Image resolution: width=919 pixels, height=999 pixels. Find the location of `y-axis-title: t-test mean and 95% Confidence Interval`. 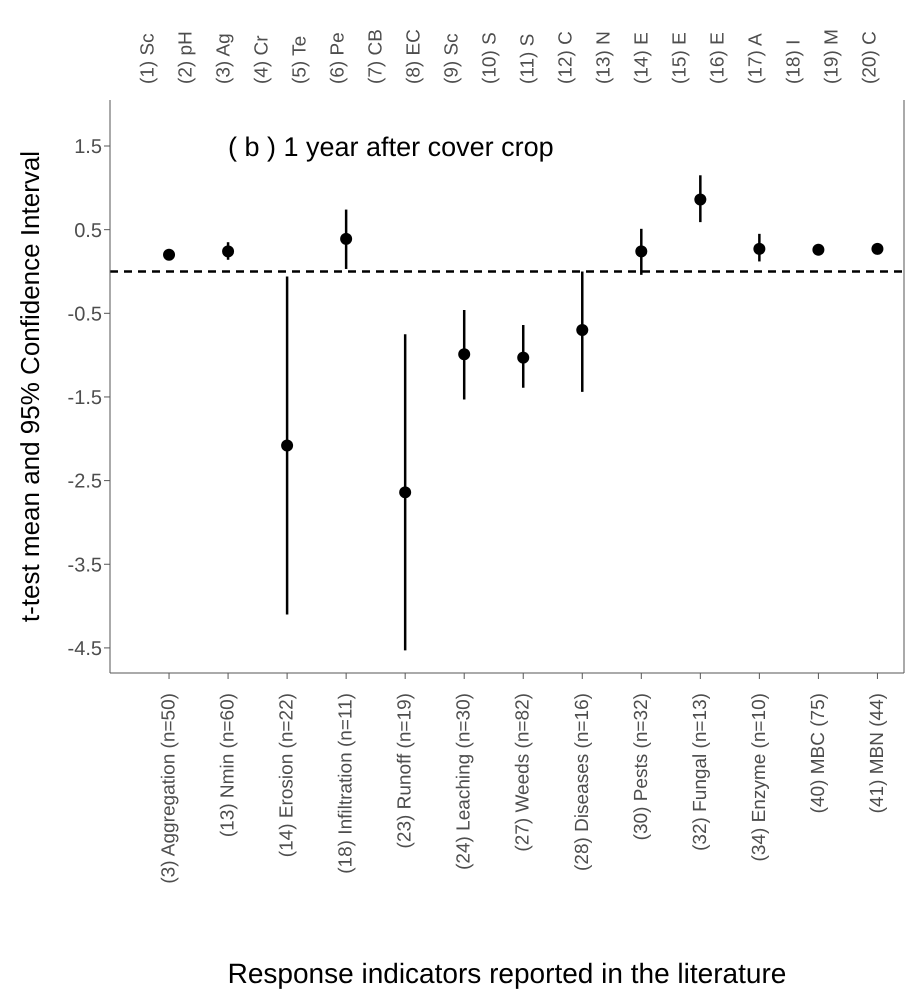

y-axis-title: t-test mean and 95% Confidence Interval is located at coordinates (30, 386).